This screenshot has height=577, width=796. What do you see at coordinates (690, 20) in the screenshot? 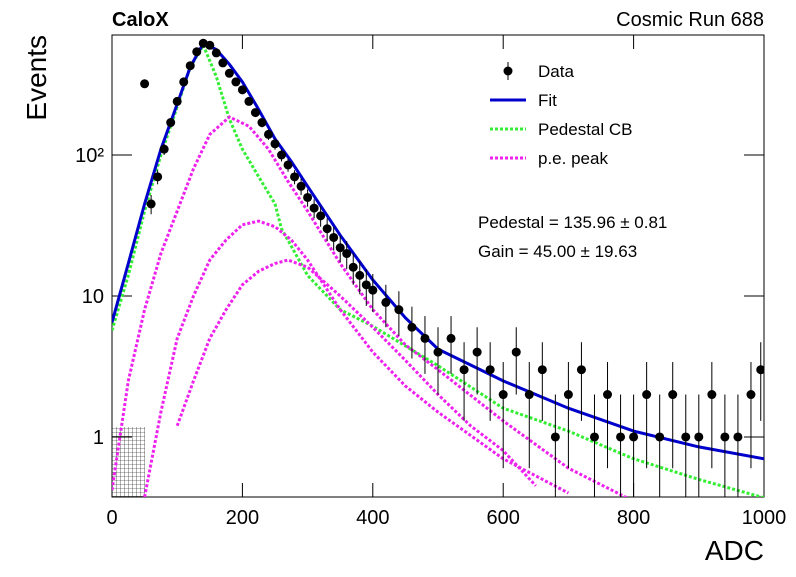
I see `chart-subtitle: Cosmic Run 688` at bounding box center [690, 20].